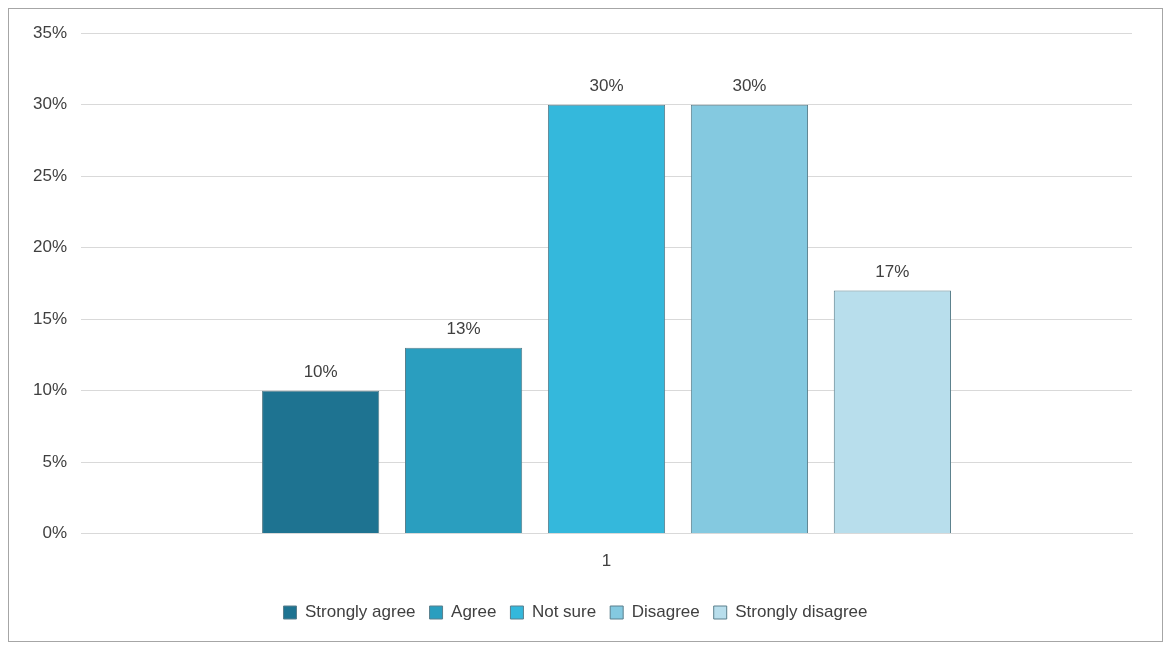 This screenshot has width=1171, height=650. What do you see at coordinates (50, 175) in the screenshot?
I see `y-tick-label: 25%` at bounding box center [50, 175].